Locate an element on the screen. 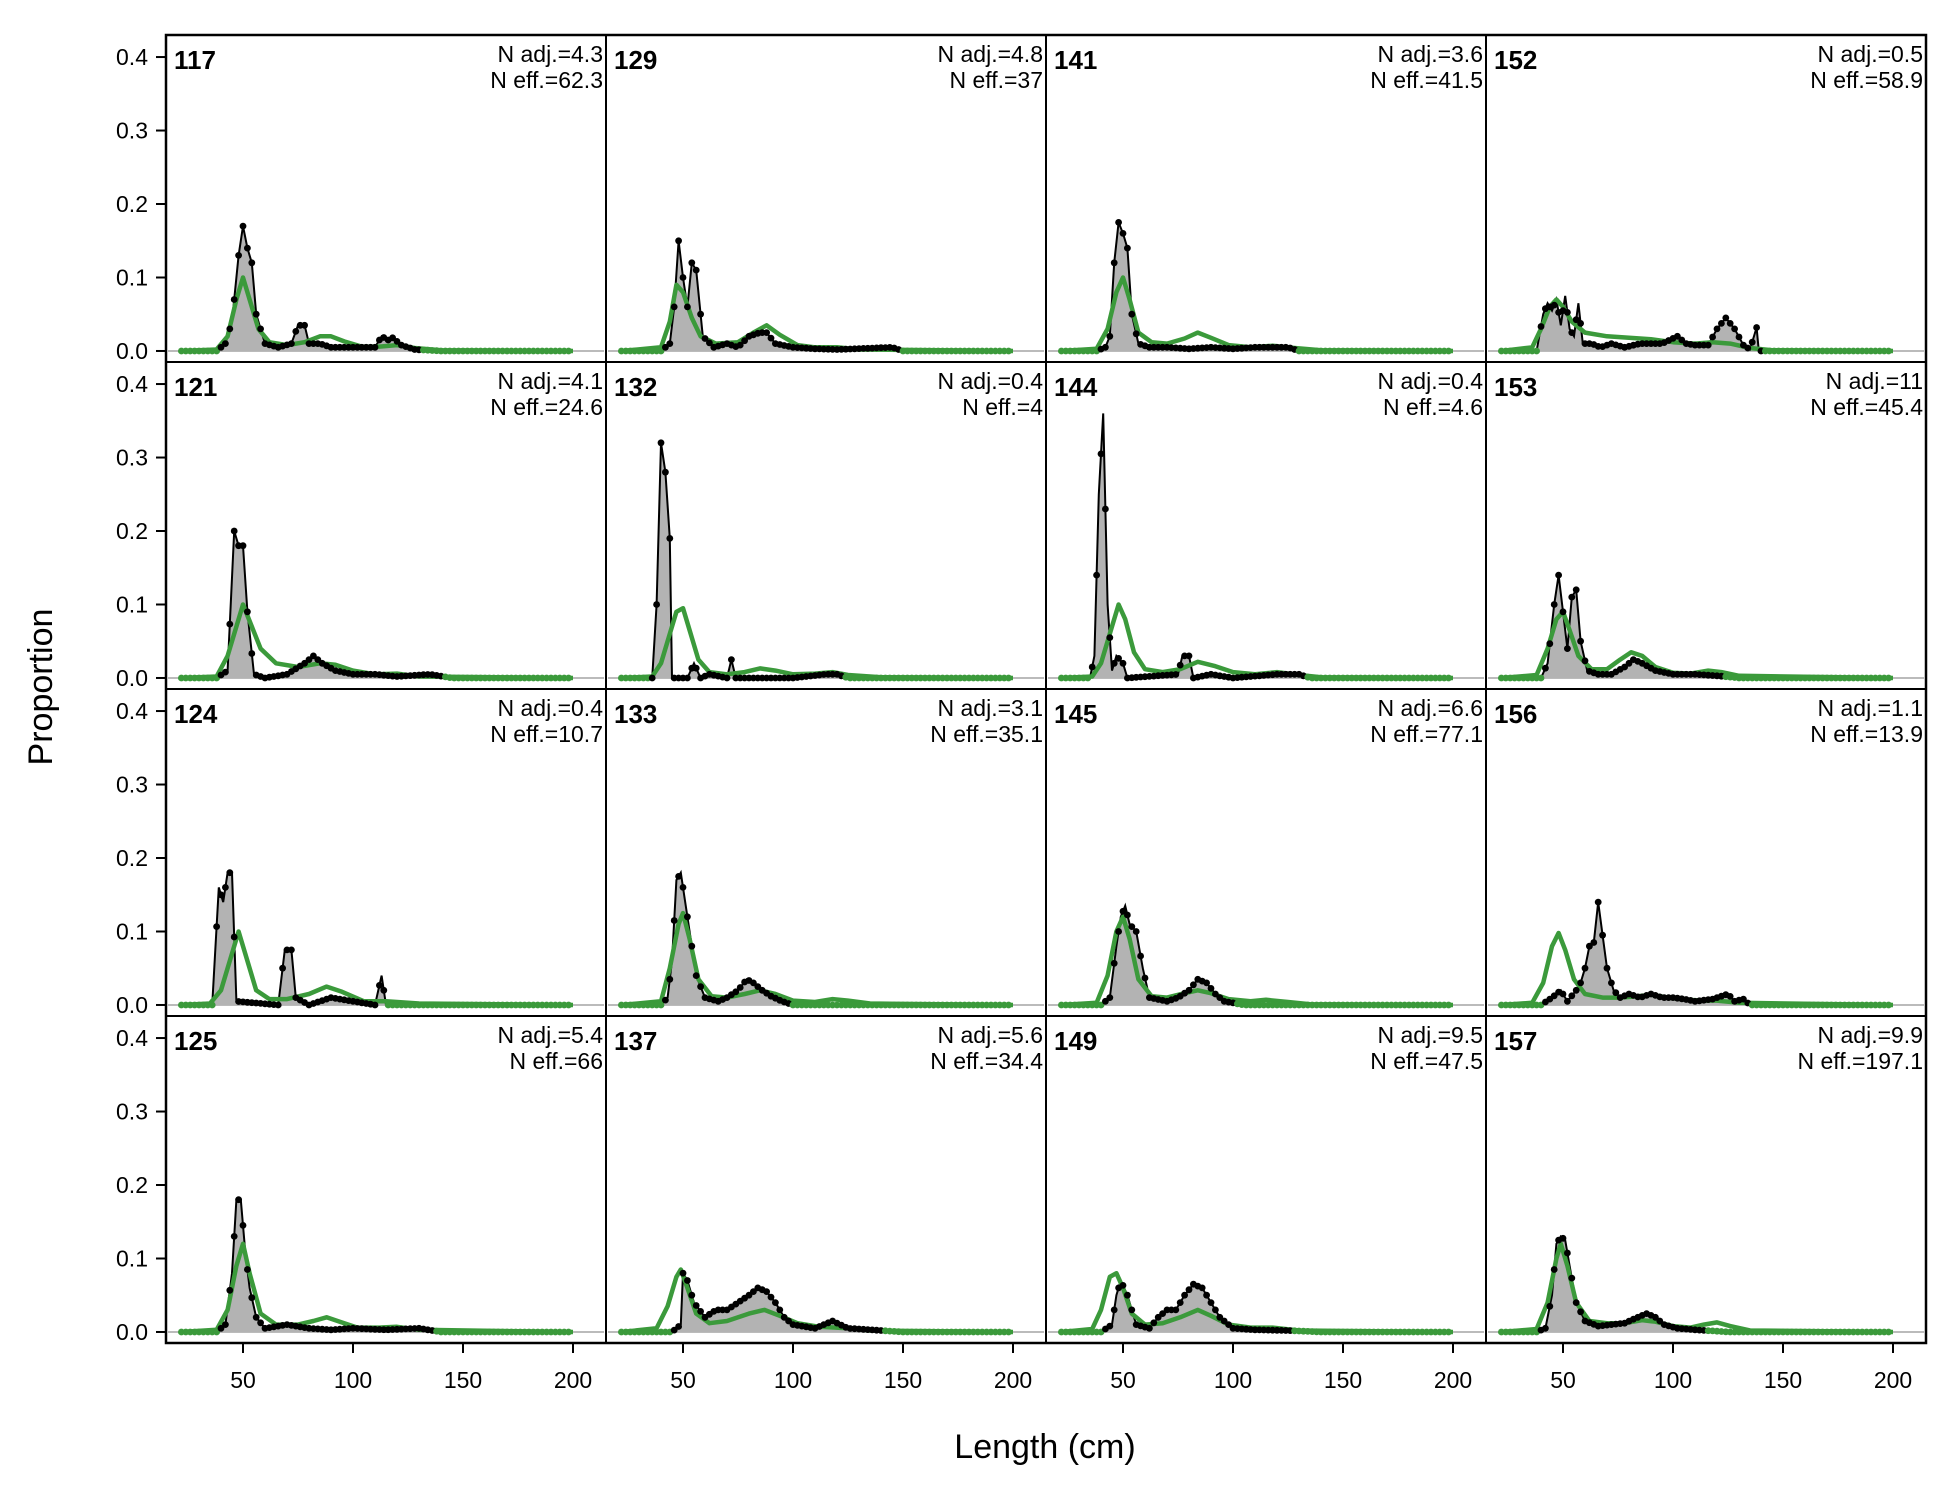 The width and height of the screenshot is (1950, 1500). y-tick-label: 0.2 is located at coordinates (132, 858).